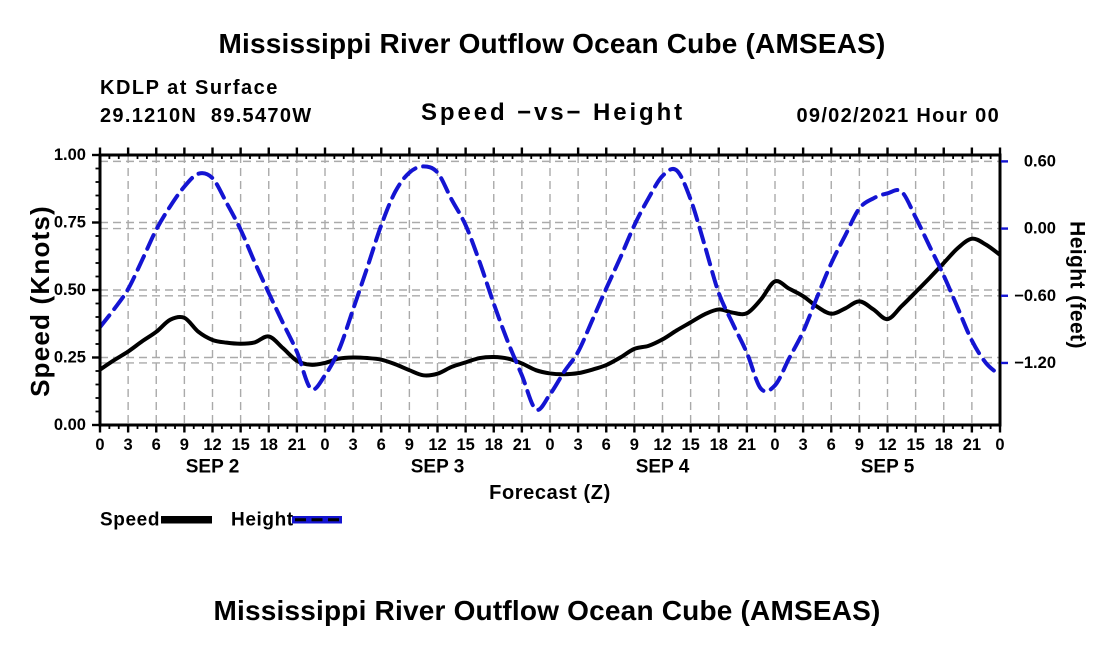  I want to click on y-left-tick-label: 0.75, so click(70, 223).